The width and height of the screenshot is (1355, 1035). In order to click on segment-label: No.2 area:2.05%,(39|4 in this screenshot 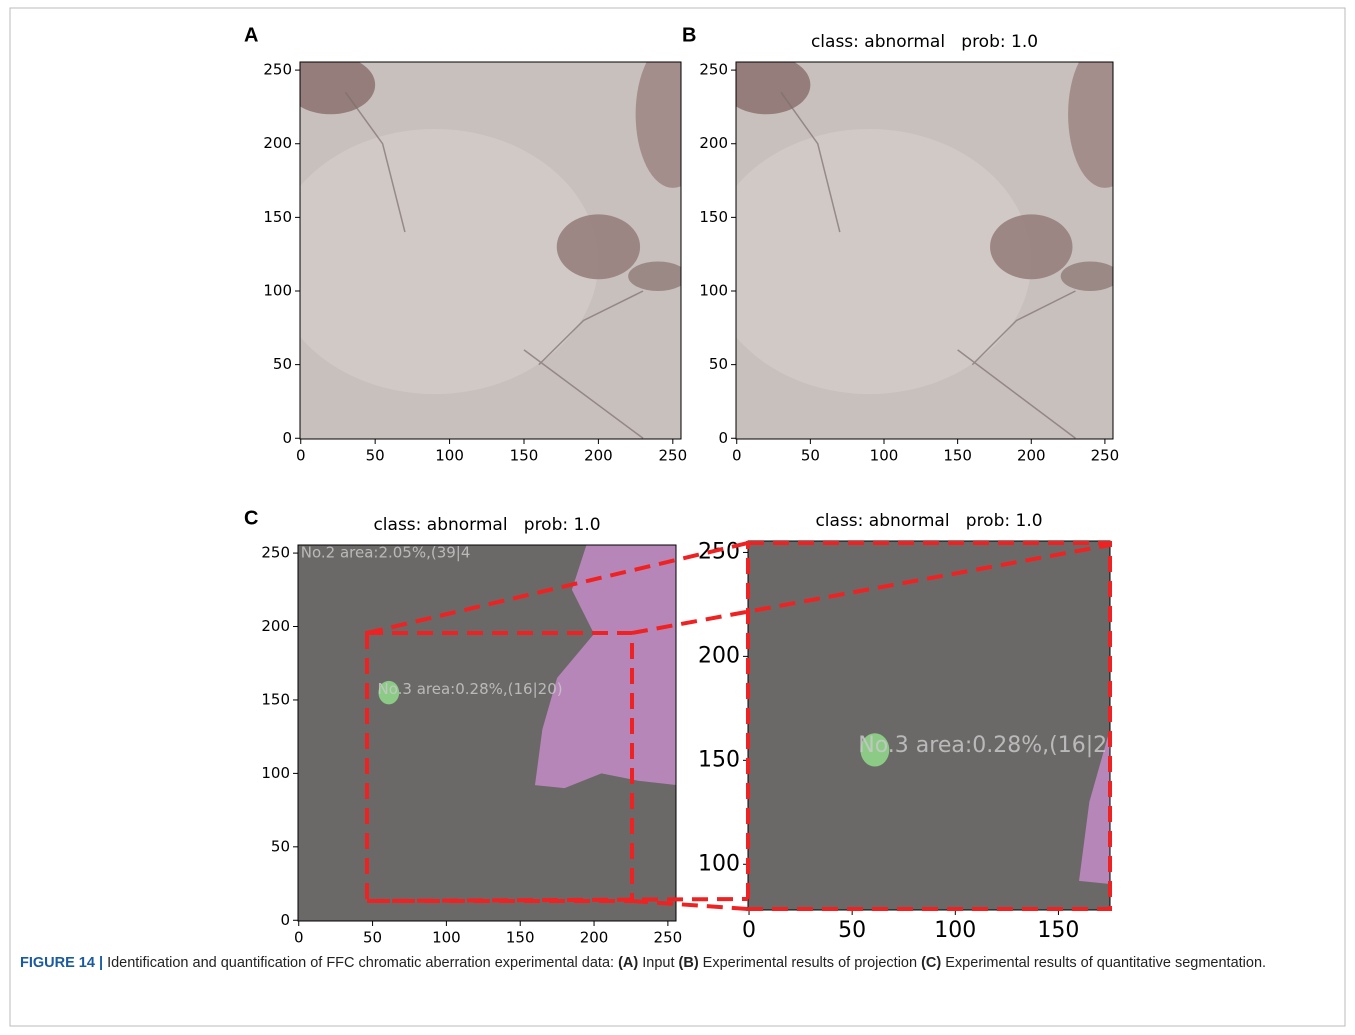, I will do `click(386, 553)`.